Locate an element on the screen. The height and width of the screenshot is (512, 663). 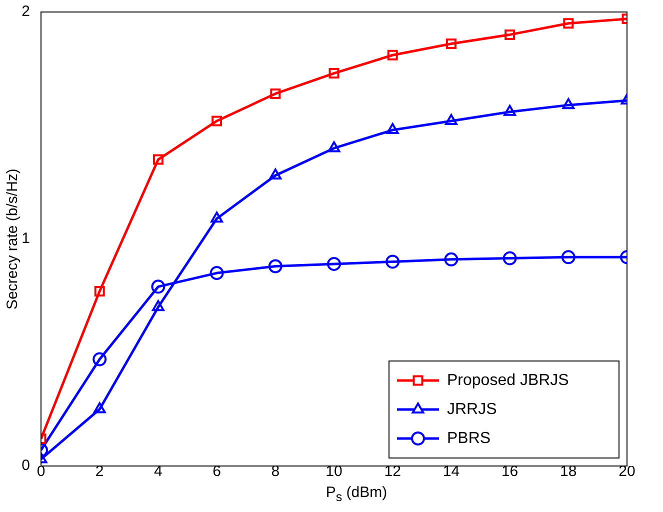
legend-label: JRRJS is located at coordinates (472, 409).